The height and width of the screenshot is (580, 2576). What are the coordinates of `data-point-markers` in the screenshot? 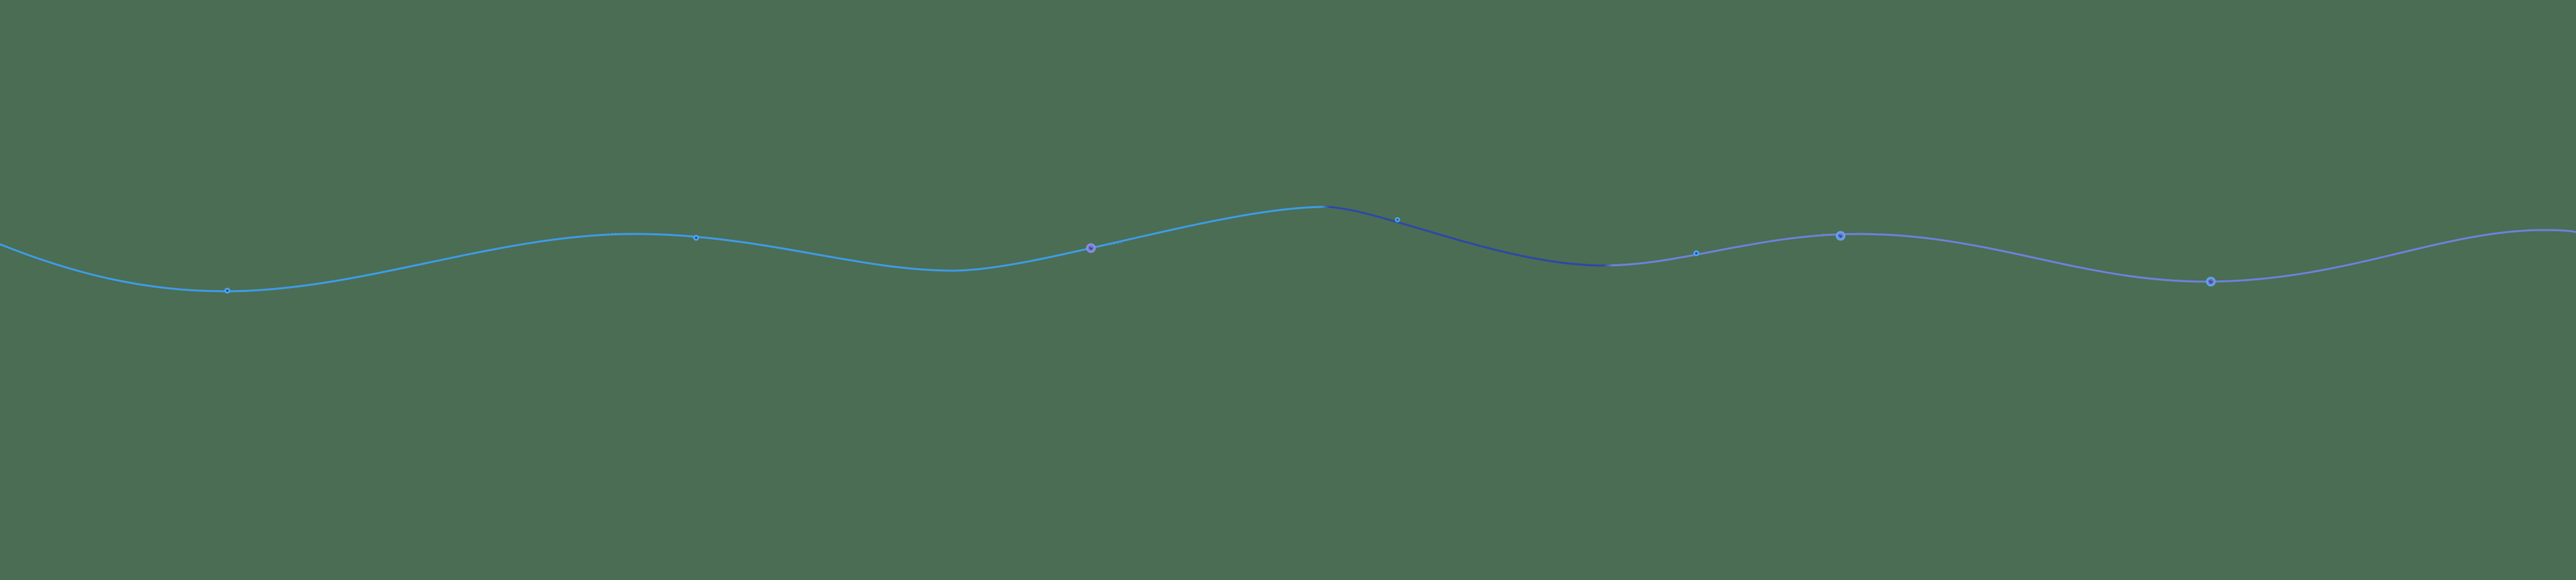 It's located at (1220, 255).